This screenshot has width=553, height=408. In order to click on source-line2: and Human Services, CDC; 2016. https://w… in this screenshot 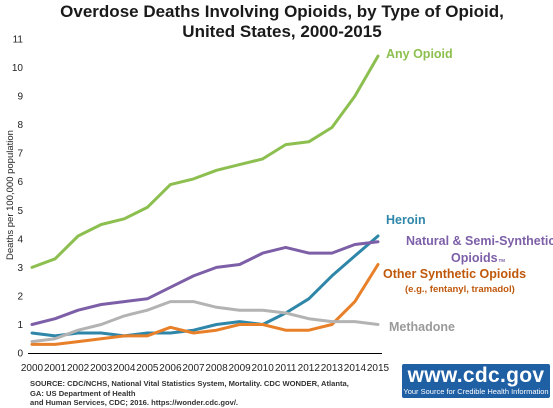, I will do `click(134, 402)`.